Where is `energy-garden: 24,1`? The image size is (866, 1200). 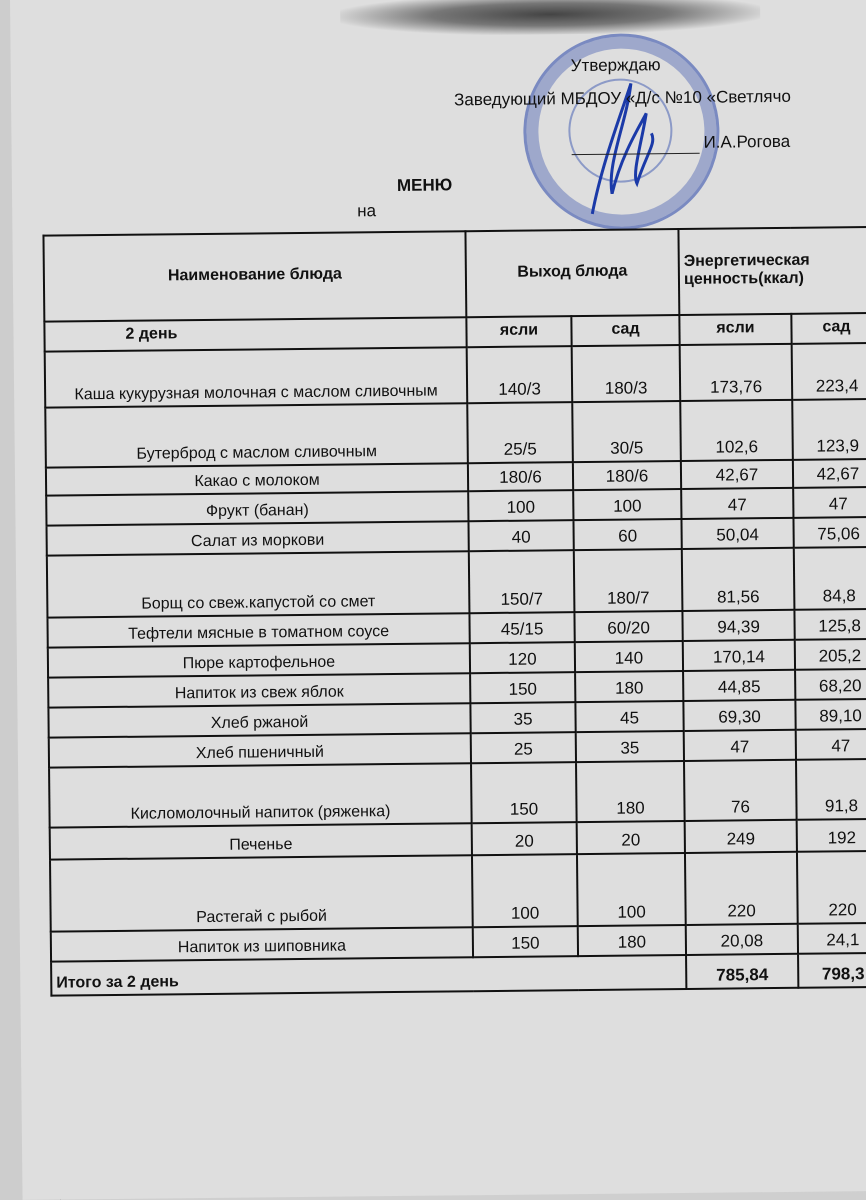
energy-garden: 24,1 is located at coordinates (831, 938).